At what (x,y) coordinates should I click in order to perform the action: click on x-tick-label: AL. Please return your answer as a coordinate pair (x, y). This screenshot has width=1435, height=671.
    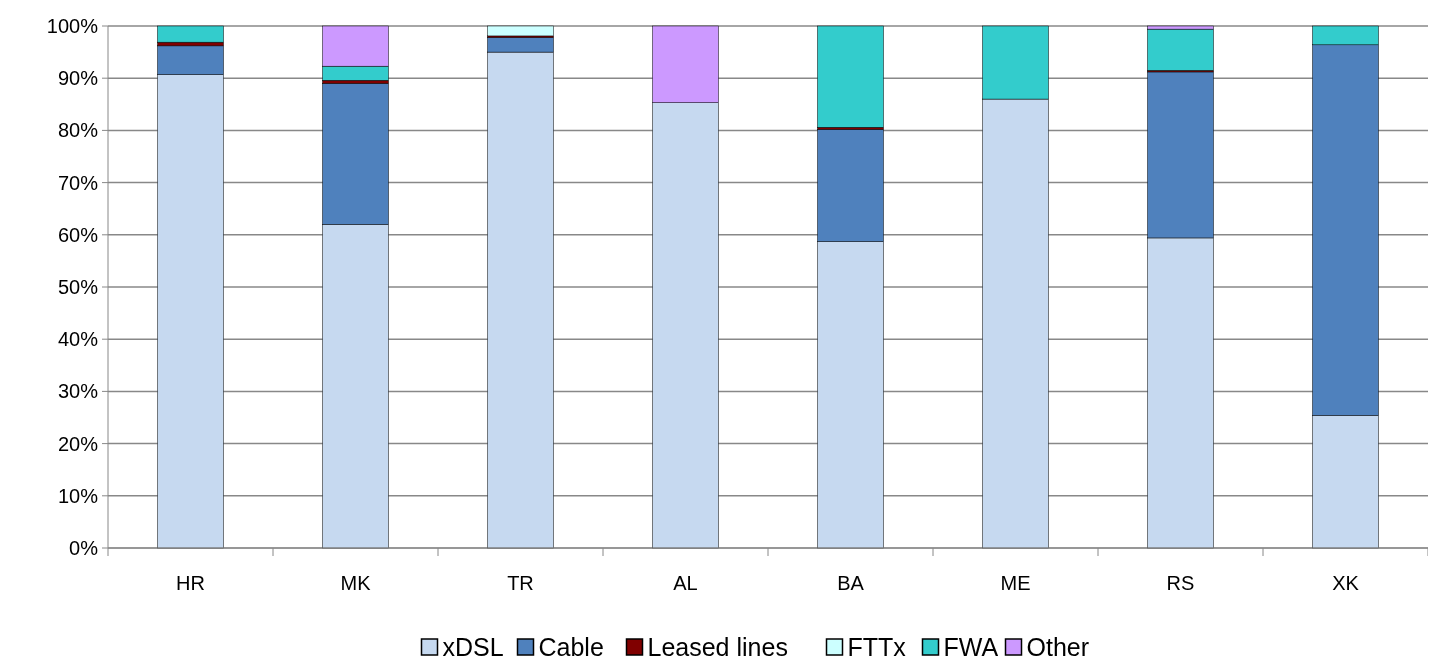
    Looking at the image, I should click on (685, 583).